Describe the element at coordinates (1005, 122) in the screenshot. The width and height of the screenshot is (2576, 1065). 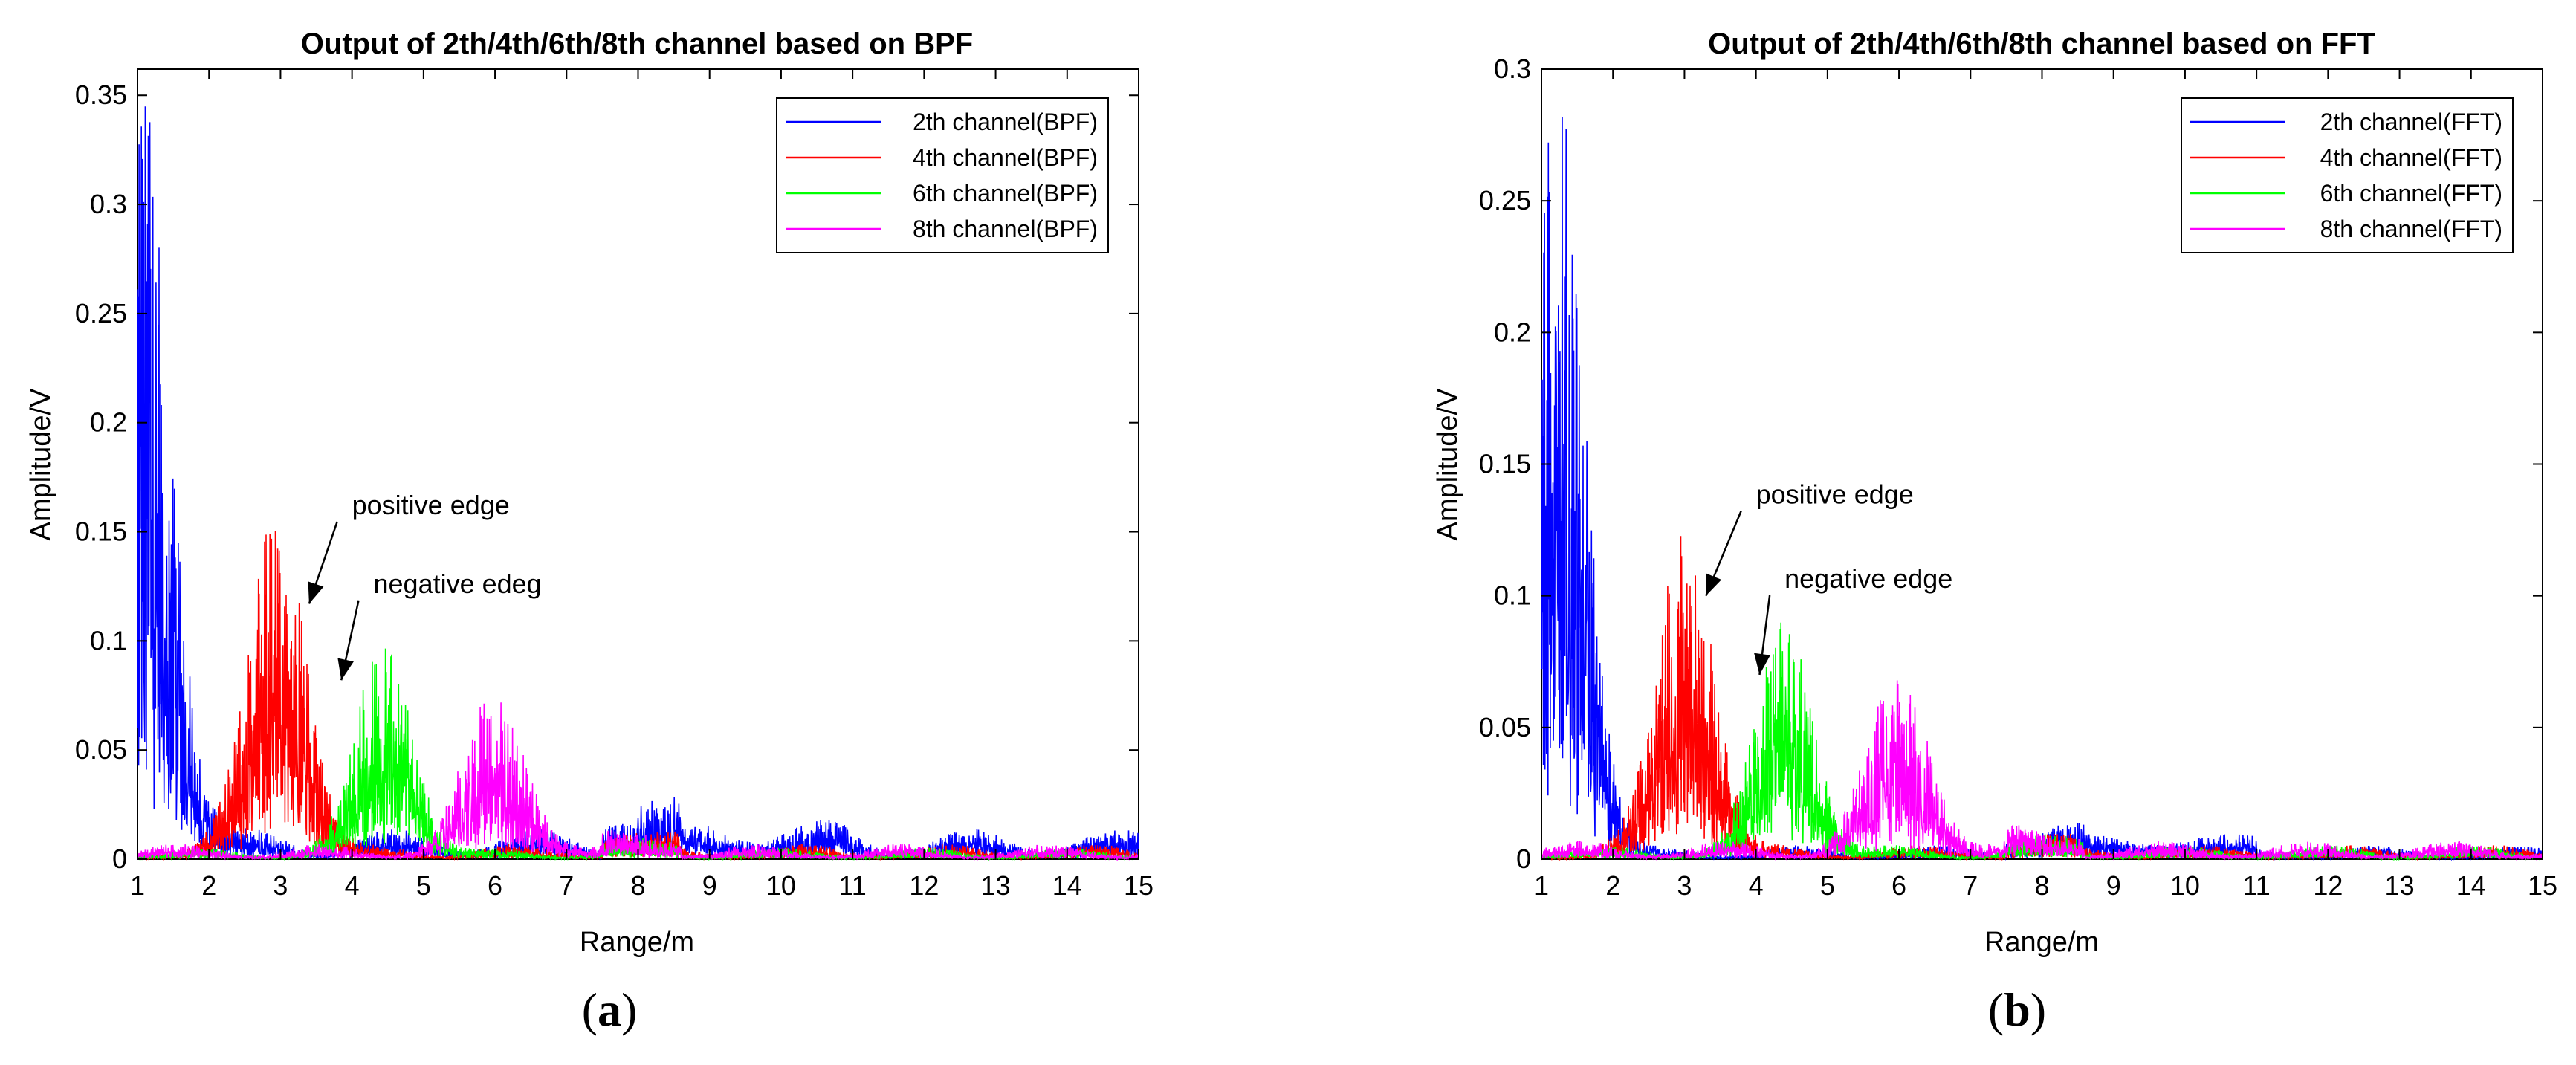
I see `legend-label: 2th channel(BPF)` at that location.